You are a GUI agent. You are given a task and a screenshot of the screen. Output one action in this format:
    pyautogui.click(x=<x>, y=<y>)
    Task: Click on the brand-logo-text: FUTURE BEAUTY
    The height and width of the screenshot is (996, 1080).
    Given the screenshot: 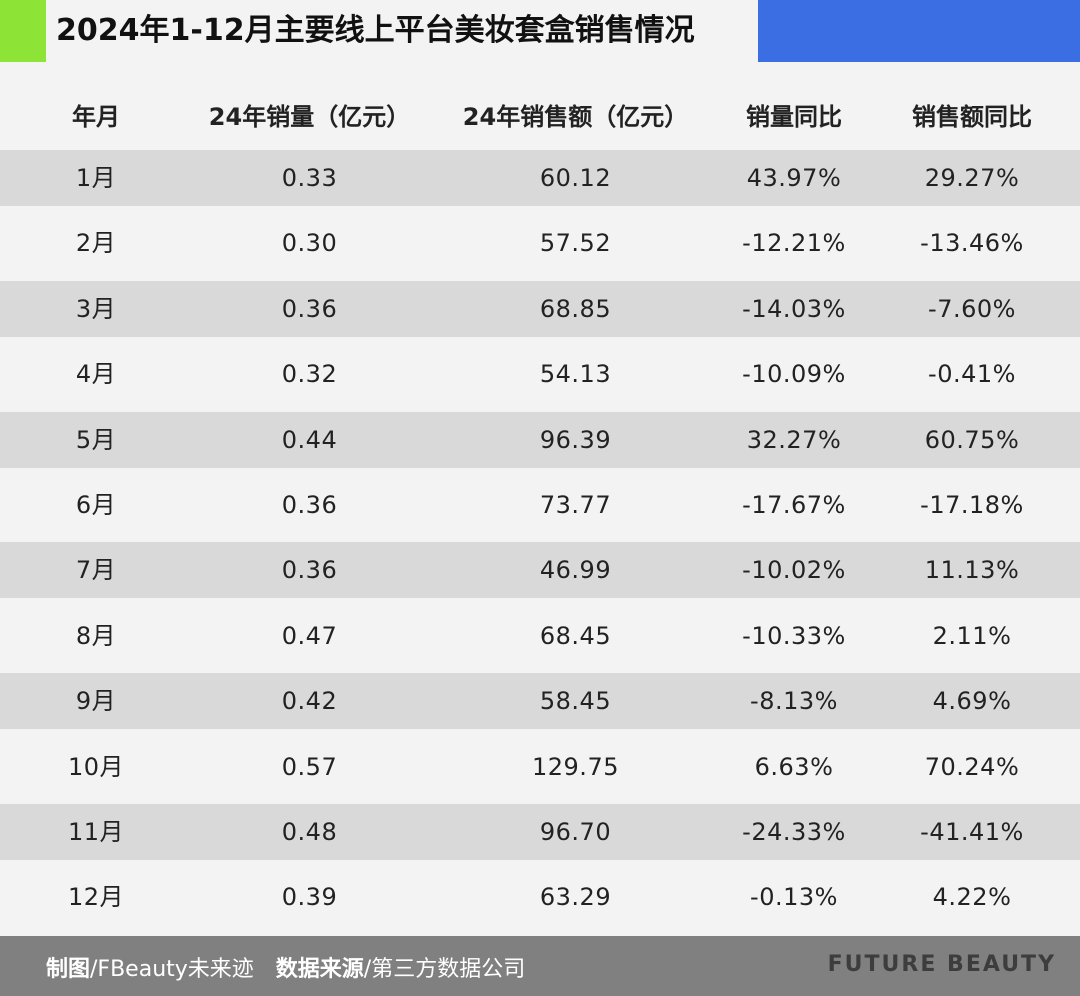 What is the action you would take?
    pyautogui.click(x=941, y=964)
    